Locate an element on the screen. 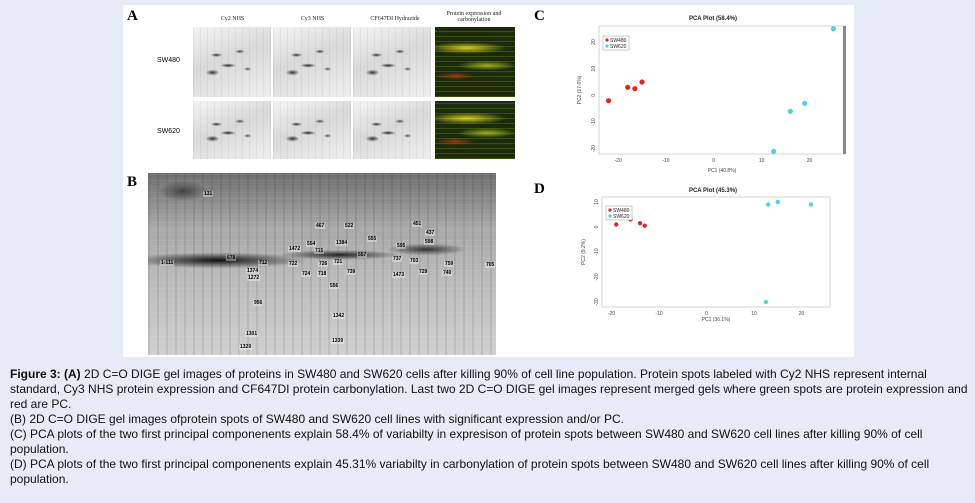 Image resolution: width=975 pixels, height=503 pixels. spot-label: 1339 is located at coordinates (338, 341).